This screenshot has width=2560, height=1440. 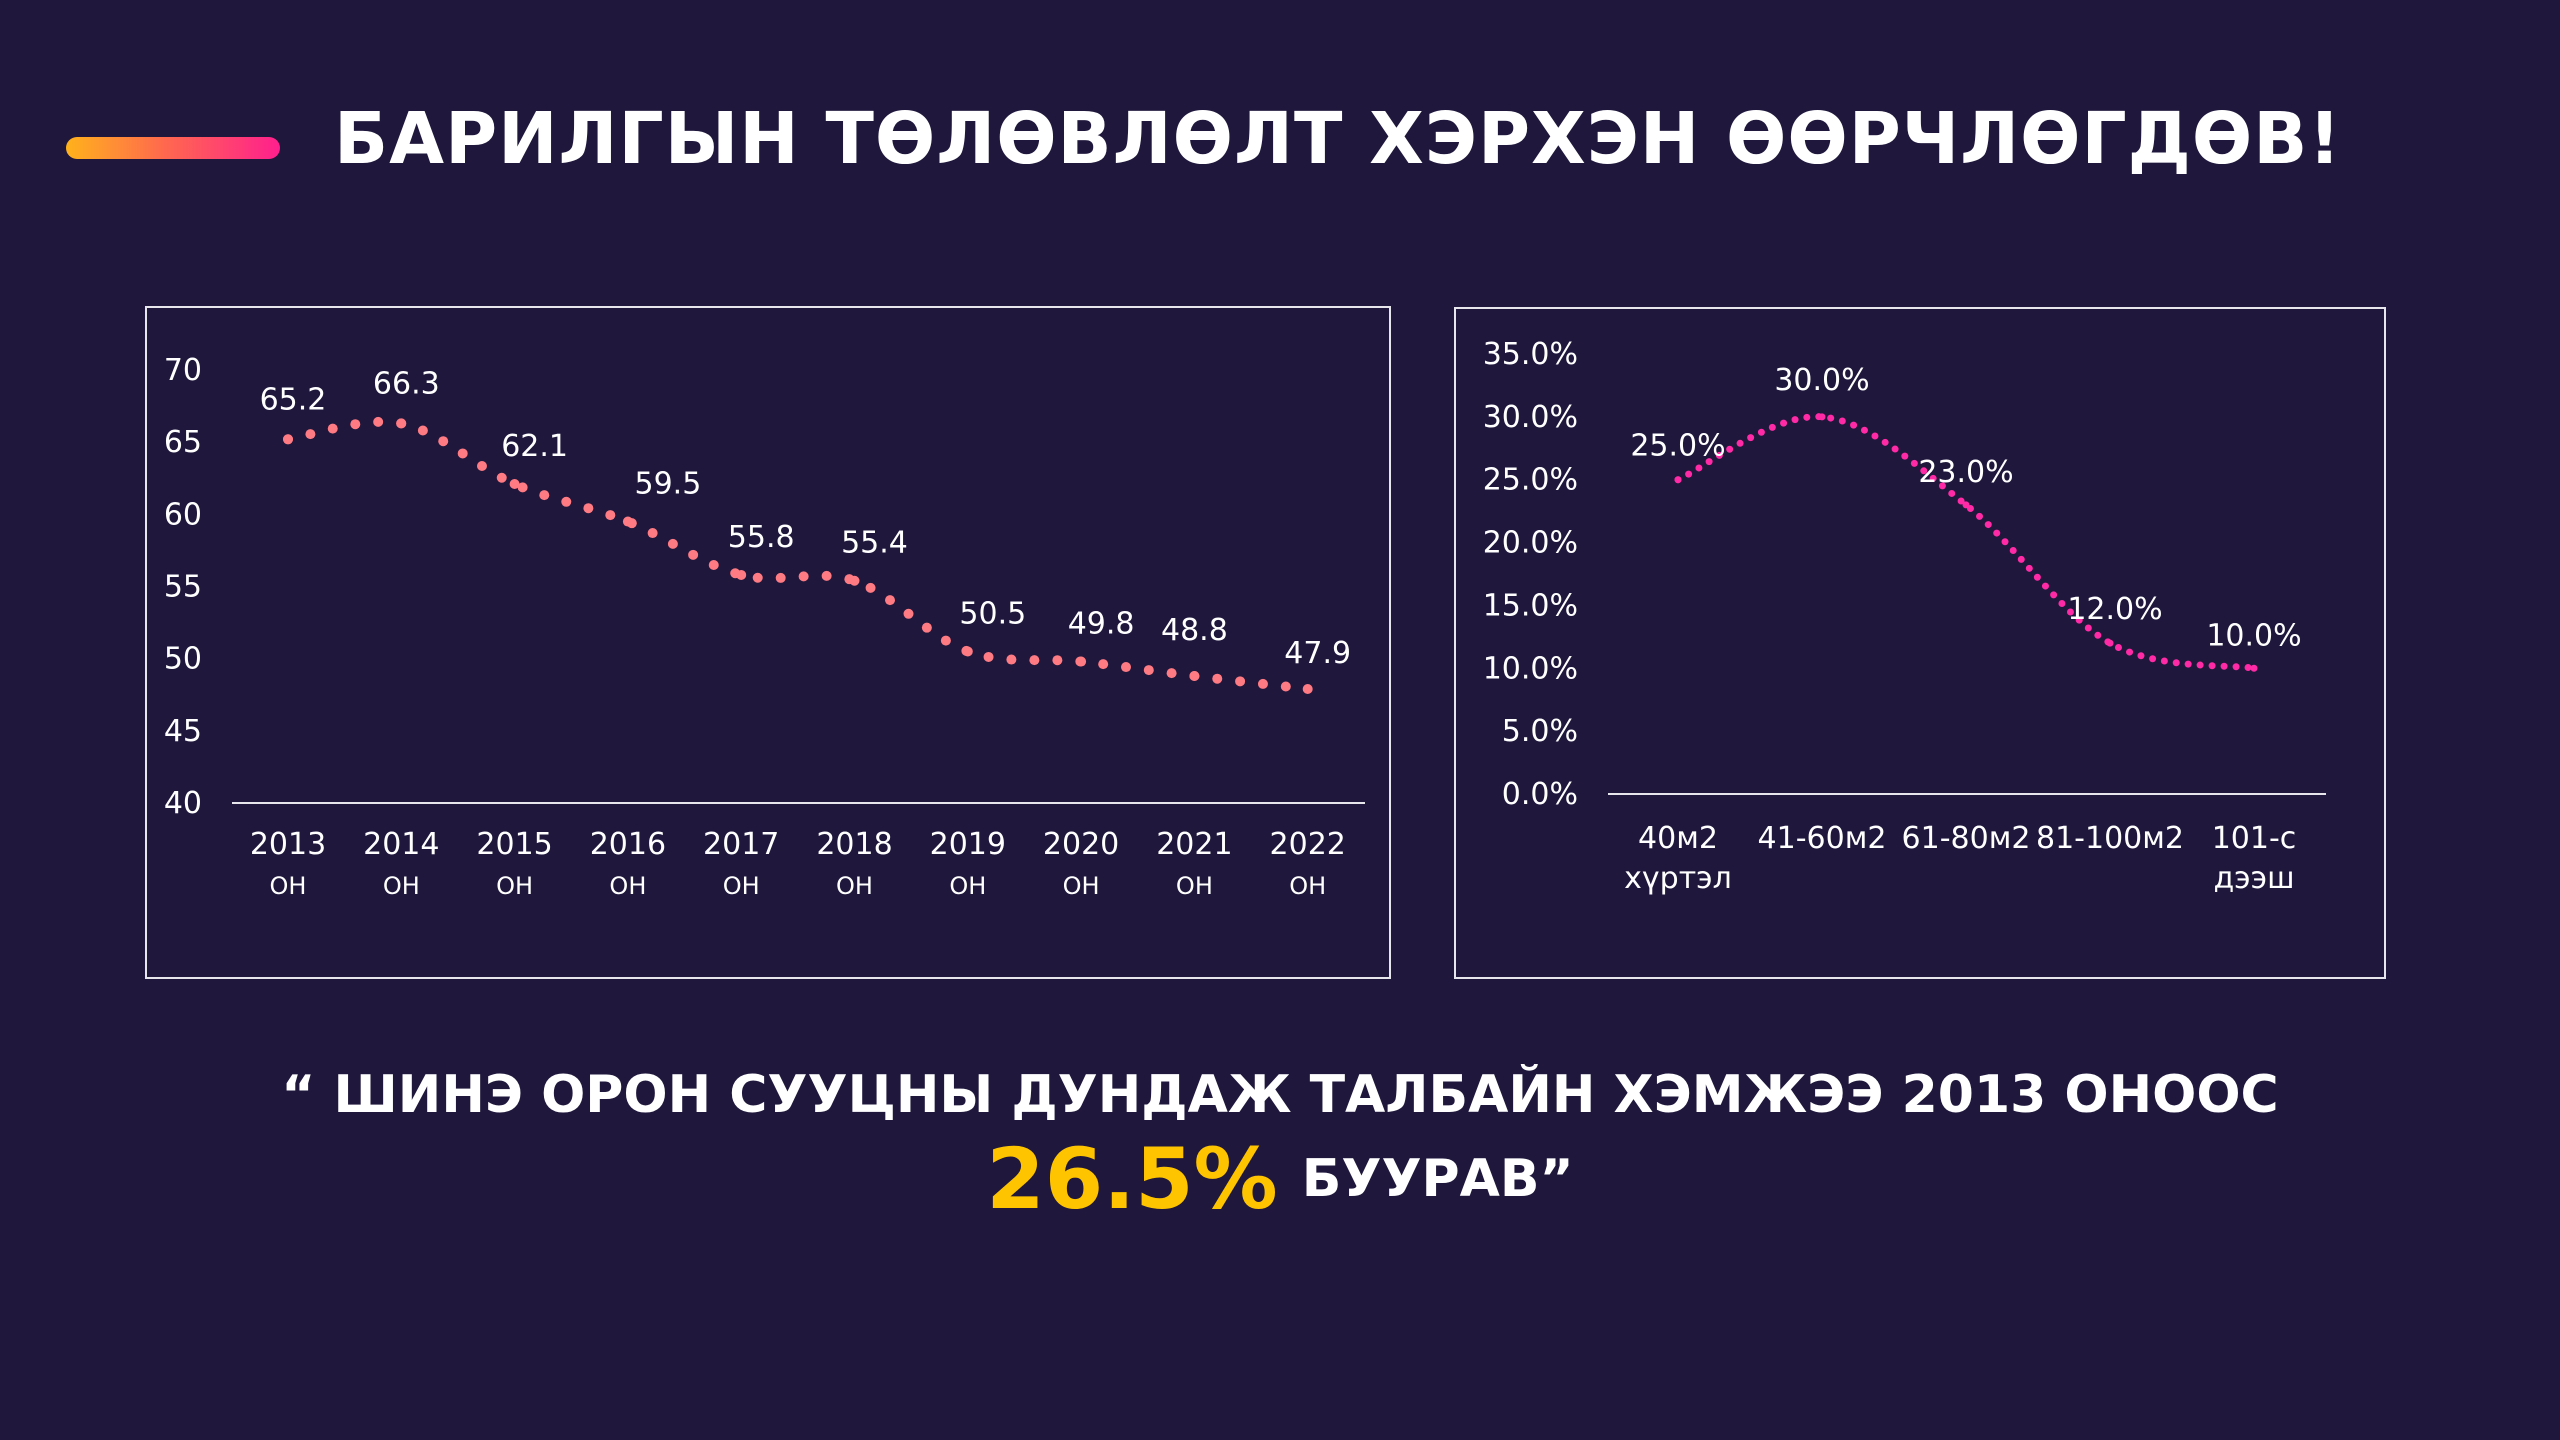 What do you see at coordinates (992, 613) in the screenshot?
I see `data-label: 50.5` at bounding box center [992, 613].